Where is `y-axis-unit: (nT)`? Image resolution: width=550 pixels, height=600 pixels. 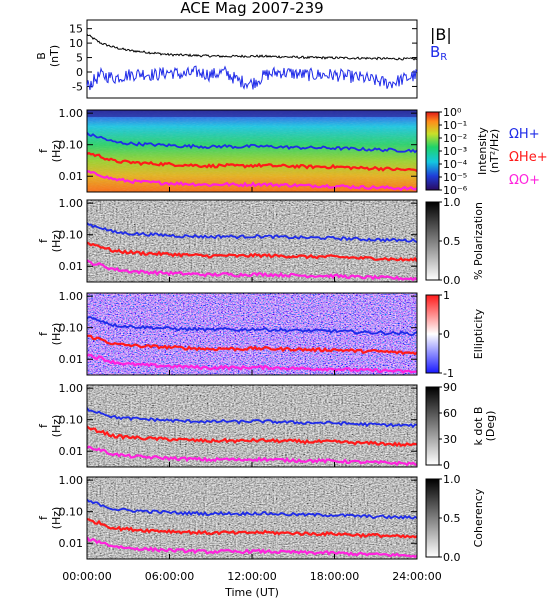 y-axis-unit: (nT) is located at coordinates (54, 56).